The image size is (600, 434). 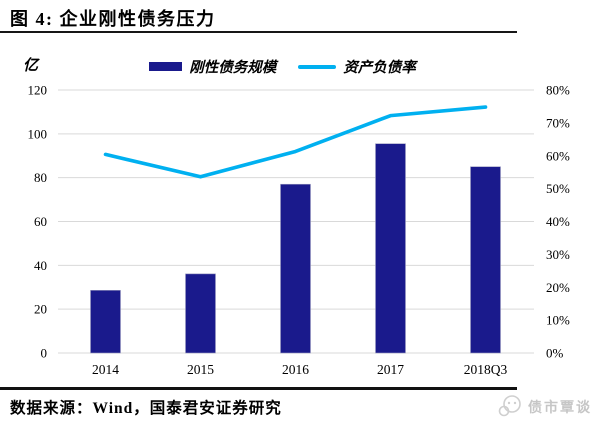 I want to click on watermark-logo-icon, so click(x=509, y=406).